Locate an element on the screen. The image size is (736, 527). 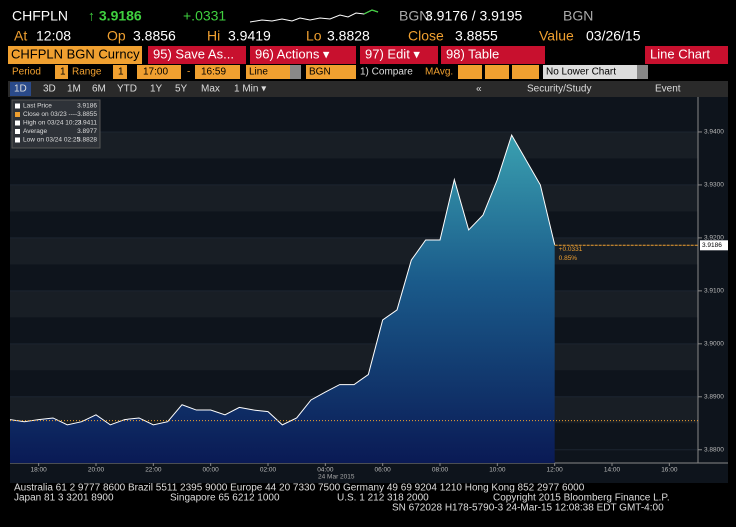
last-price-label: 3.9186 is located at coordinates (712, 245).